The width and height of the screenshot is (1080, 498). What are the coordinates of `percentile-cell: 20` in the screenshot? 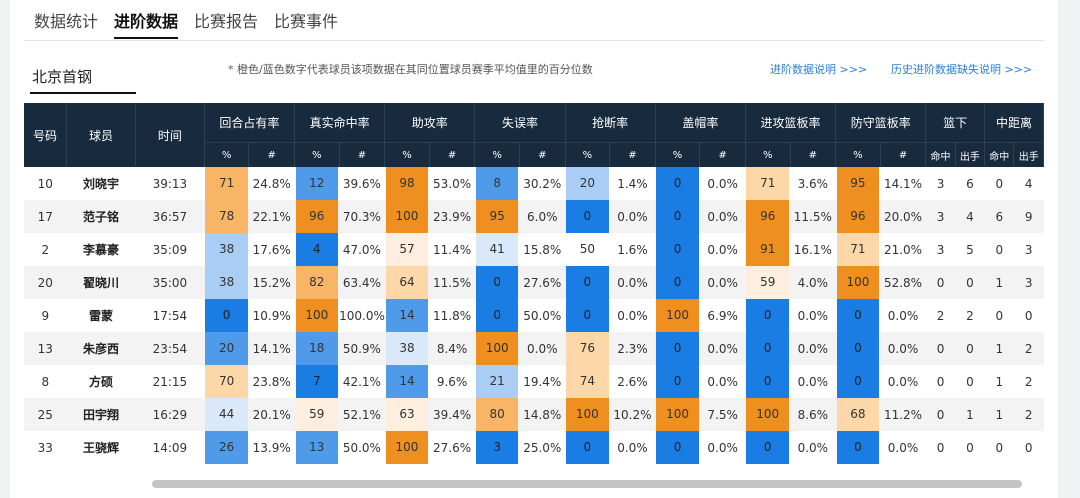 It's located at (226, 348).